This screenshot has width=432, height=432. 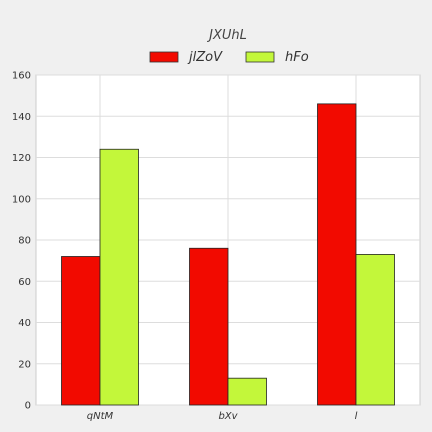 I want to click on x-axis-ticks: qNtM bXv l, so click(x=222, y=416).